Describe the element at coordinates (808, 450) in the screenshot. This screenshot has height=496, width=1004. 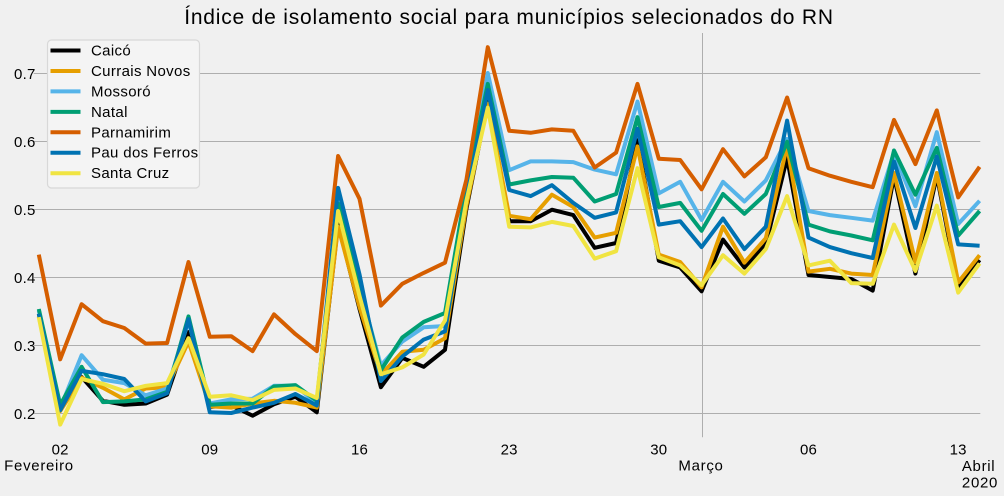
I see `svg-text: 06` at that location.